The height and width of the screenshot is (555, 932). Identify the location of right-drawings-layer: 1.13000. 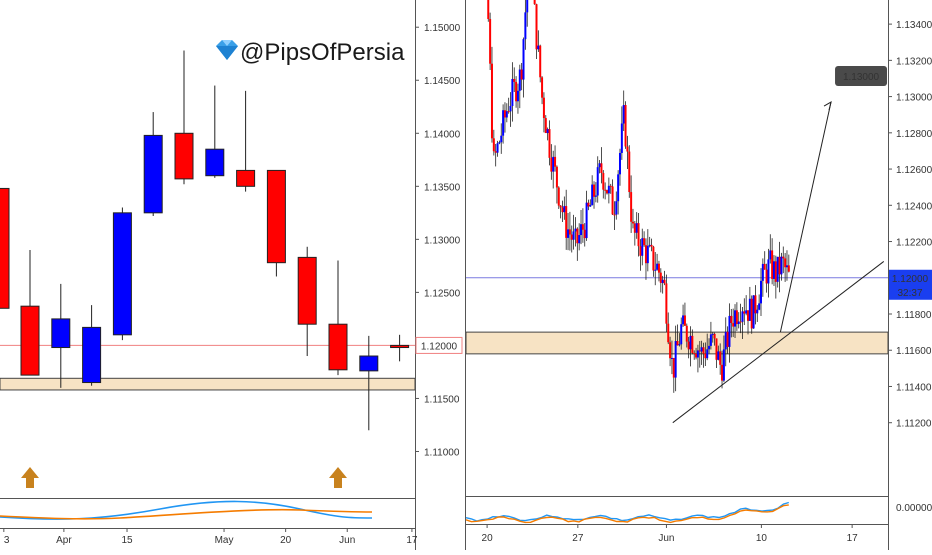
(780, 245).